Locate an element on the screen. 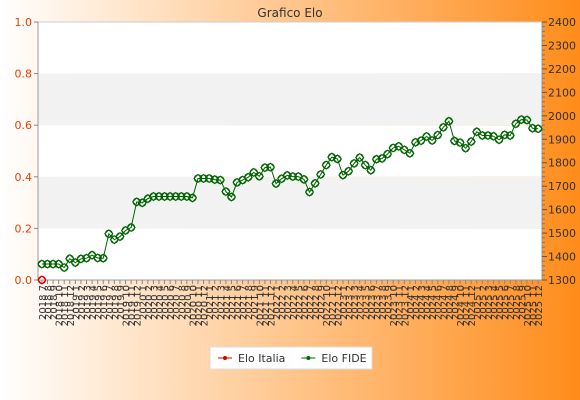 Image resolution: width=580 pixels, height=400 pixels. legend-item: Elo FIDE is located at coordinates (334, 358).